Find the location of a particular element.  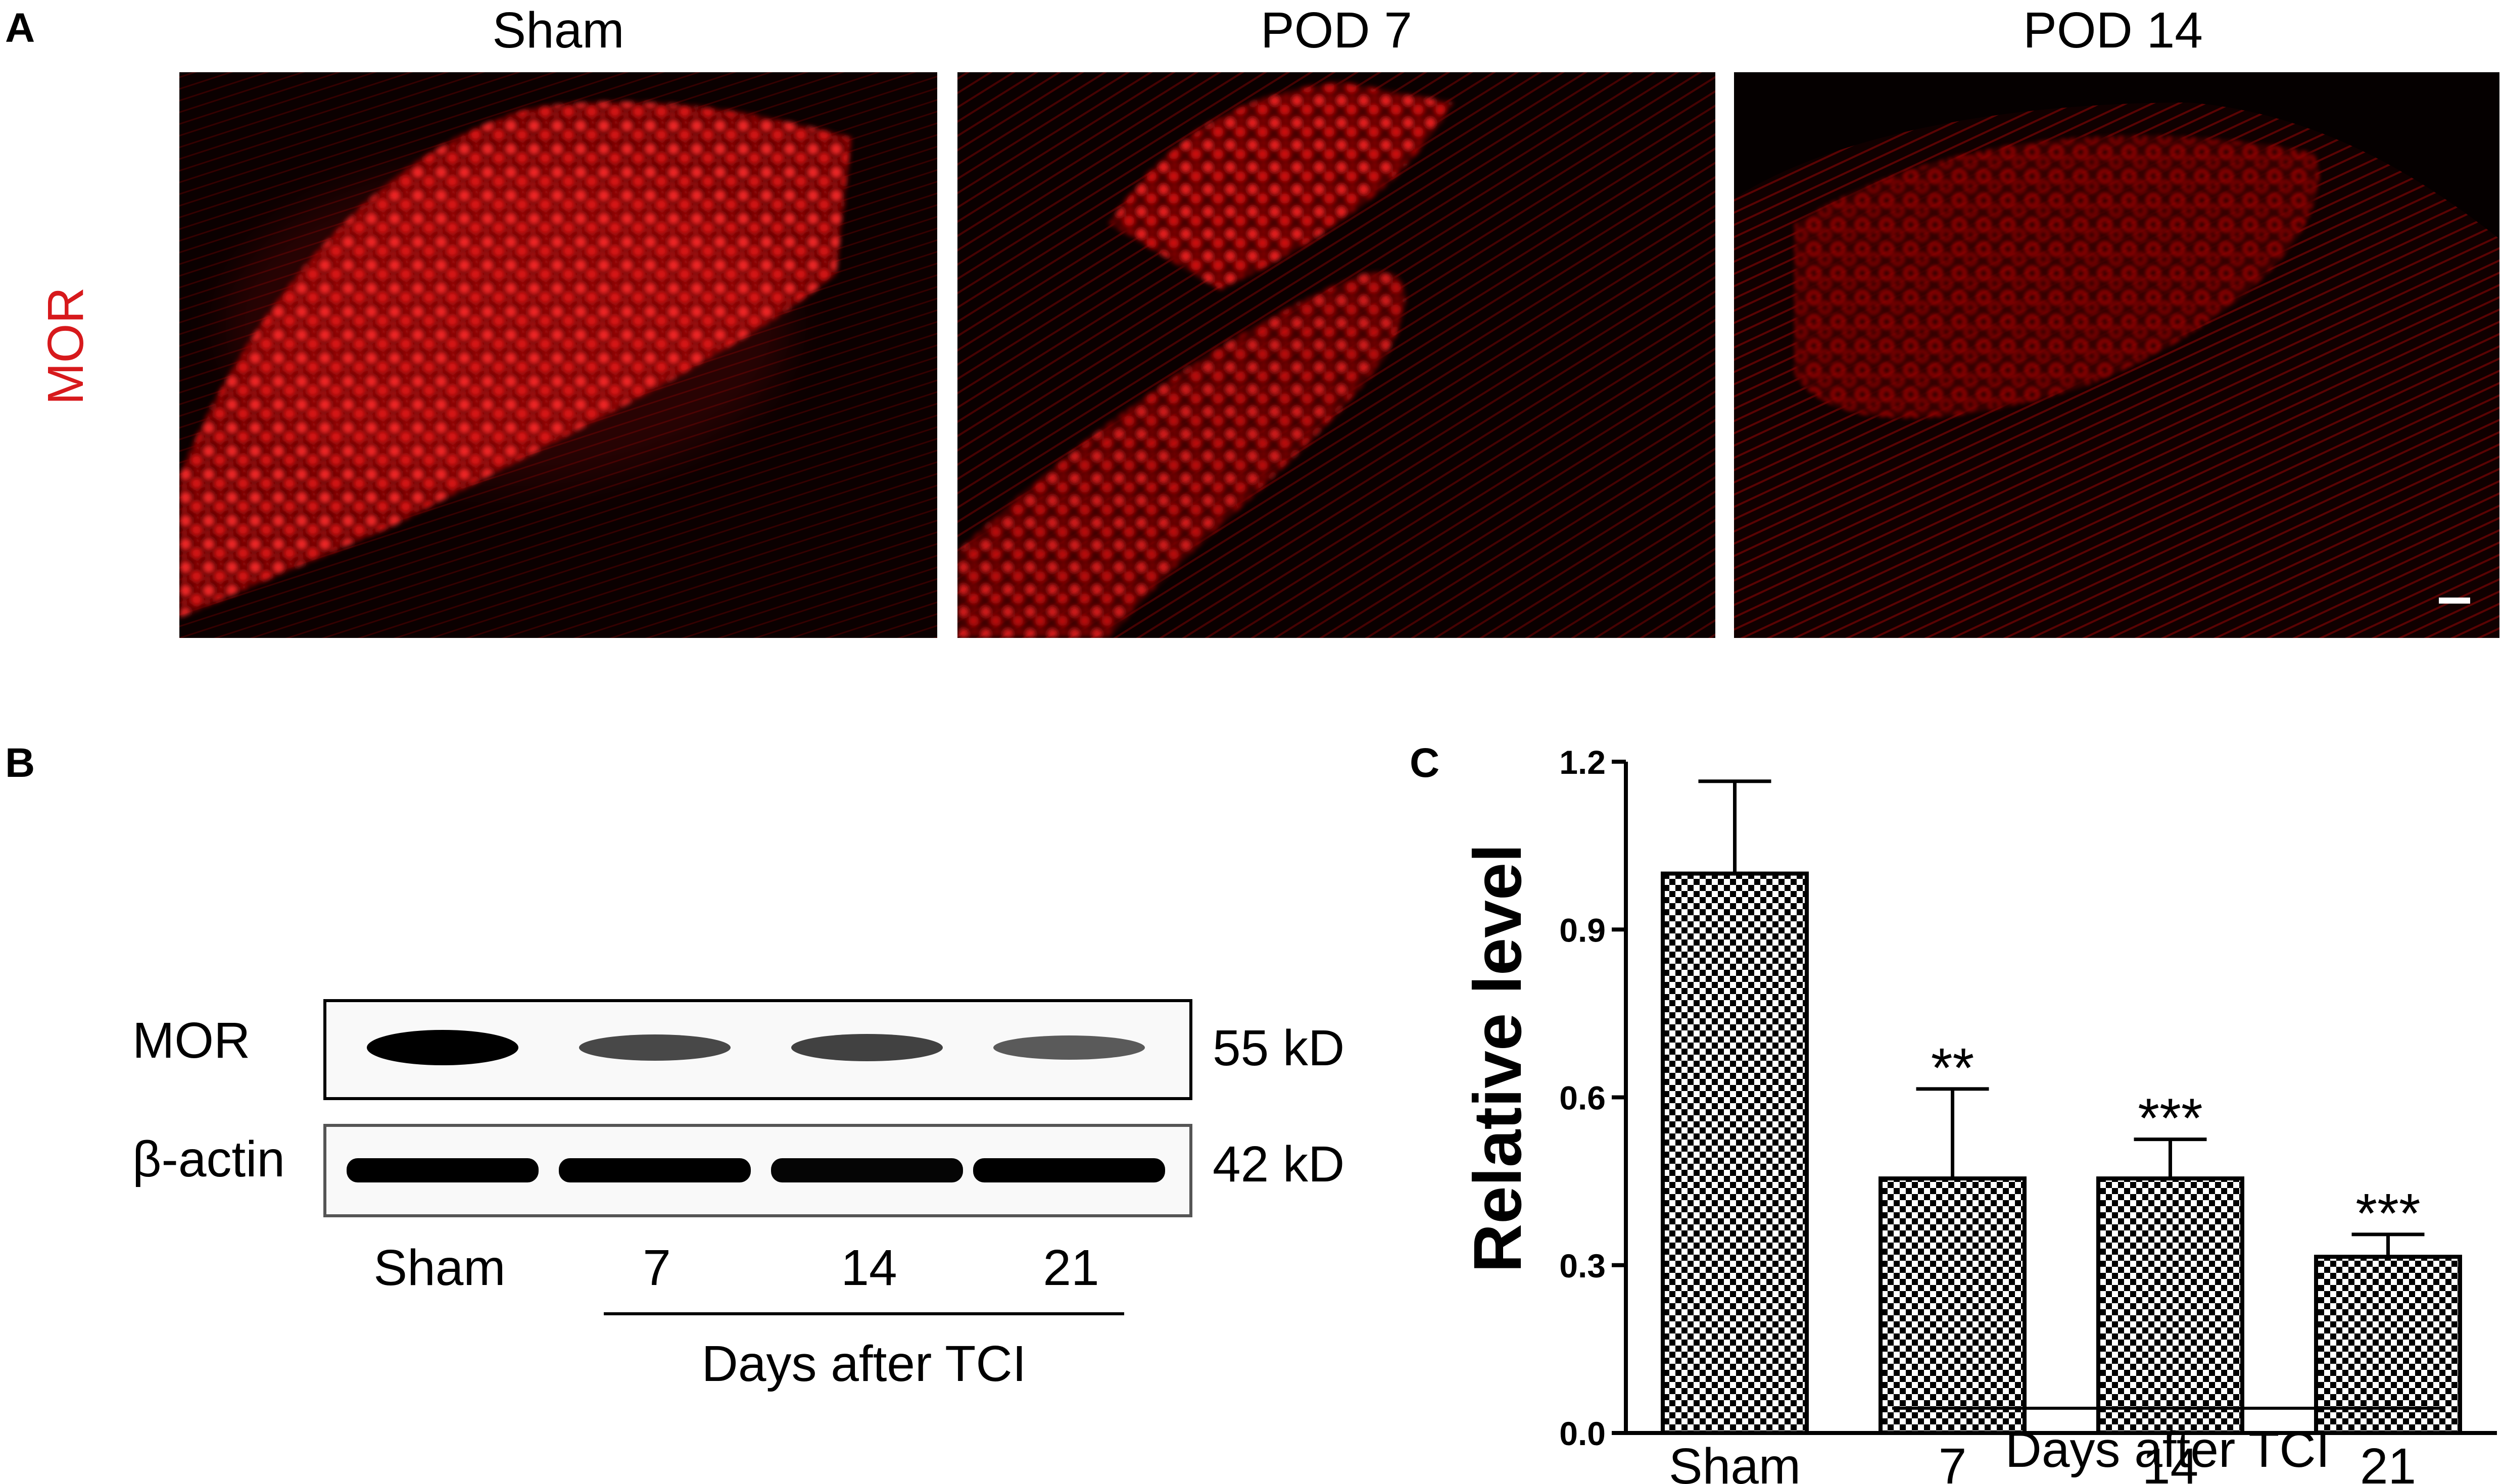

scale-bar is located at coordinates (2455, 601).